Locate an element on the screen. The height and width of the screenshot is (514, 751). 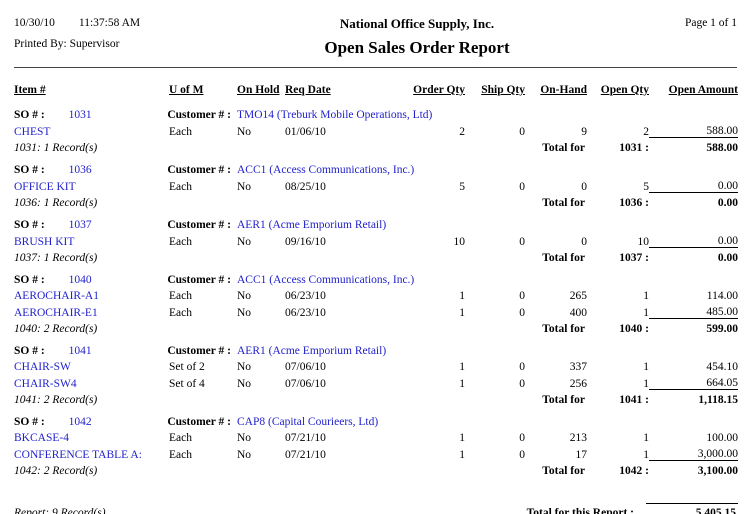
so-number-link: 1041 is located at coordinates (80, 351).